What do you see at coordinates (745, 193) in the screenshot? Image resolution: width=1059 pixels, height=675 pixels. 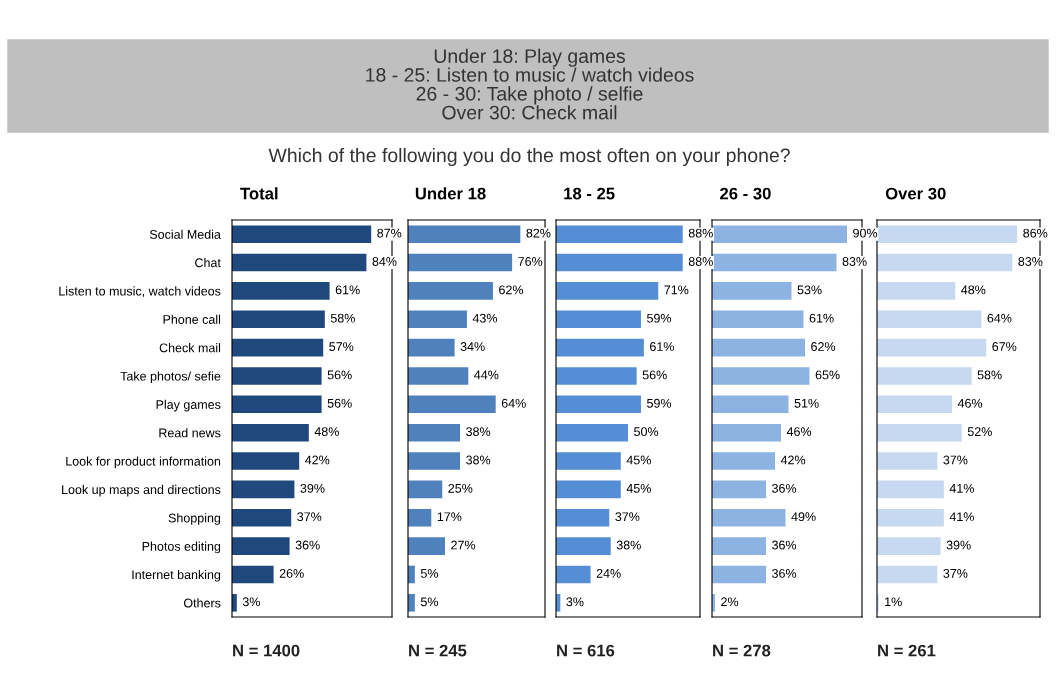 I see `chart-title: 26 - 30` at bounding box center [745, 193].